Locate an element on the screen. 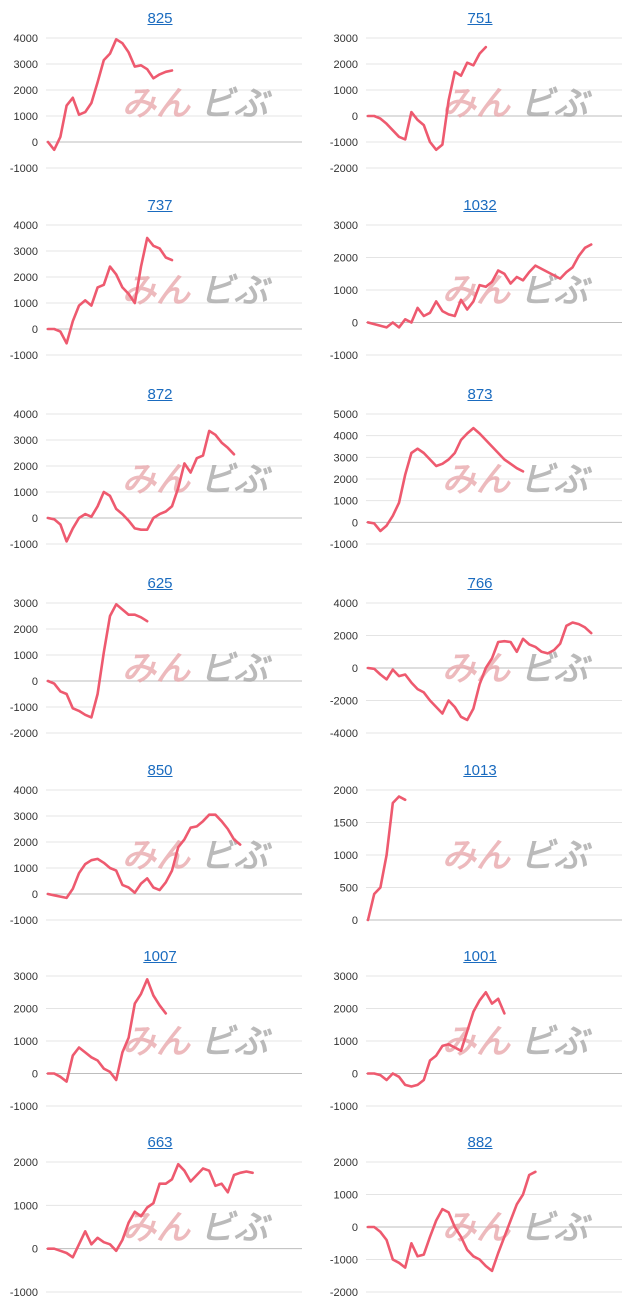 Image resolution: width=640 pixels, height=1309 pixels. chart-title-link: 882 is located at coordinates (480, 1142).